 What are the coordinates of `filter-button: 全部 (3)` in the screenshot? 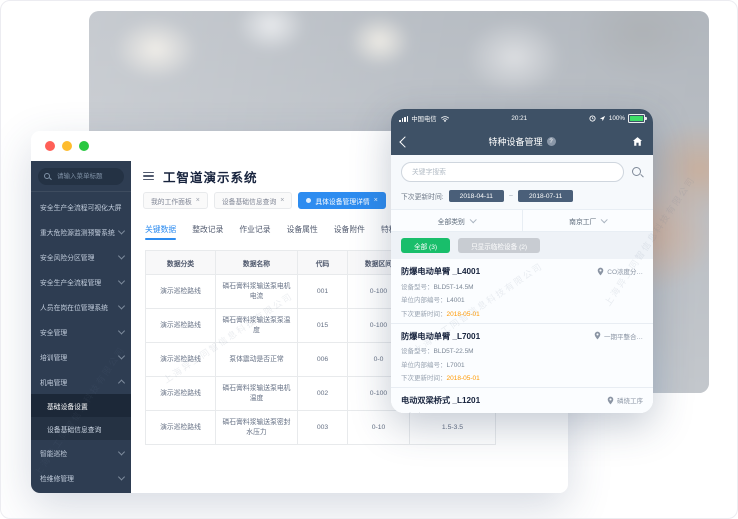 It's located at (426, 245).